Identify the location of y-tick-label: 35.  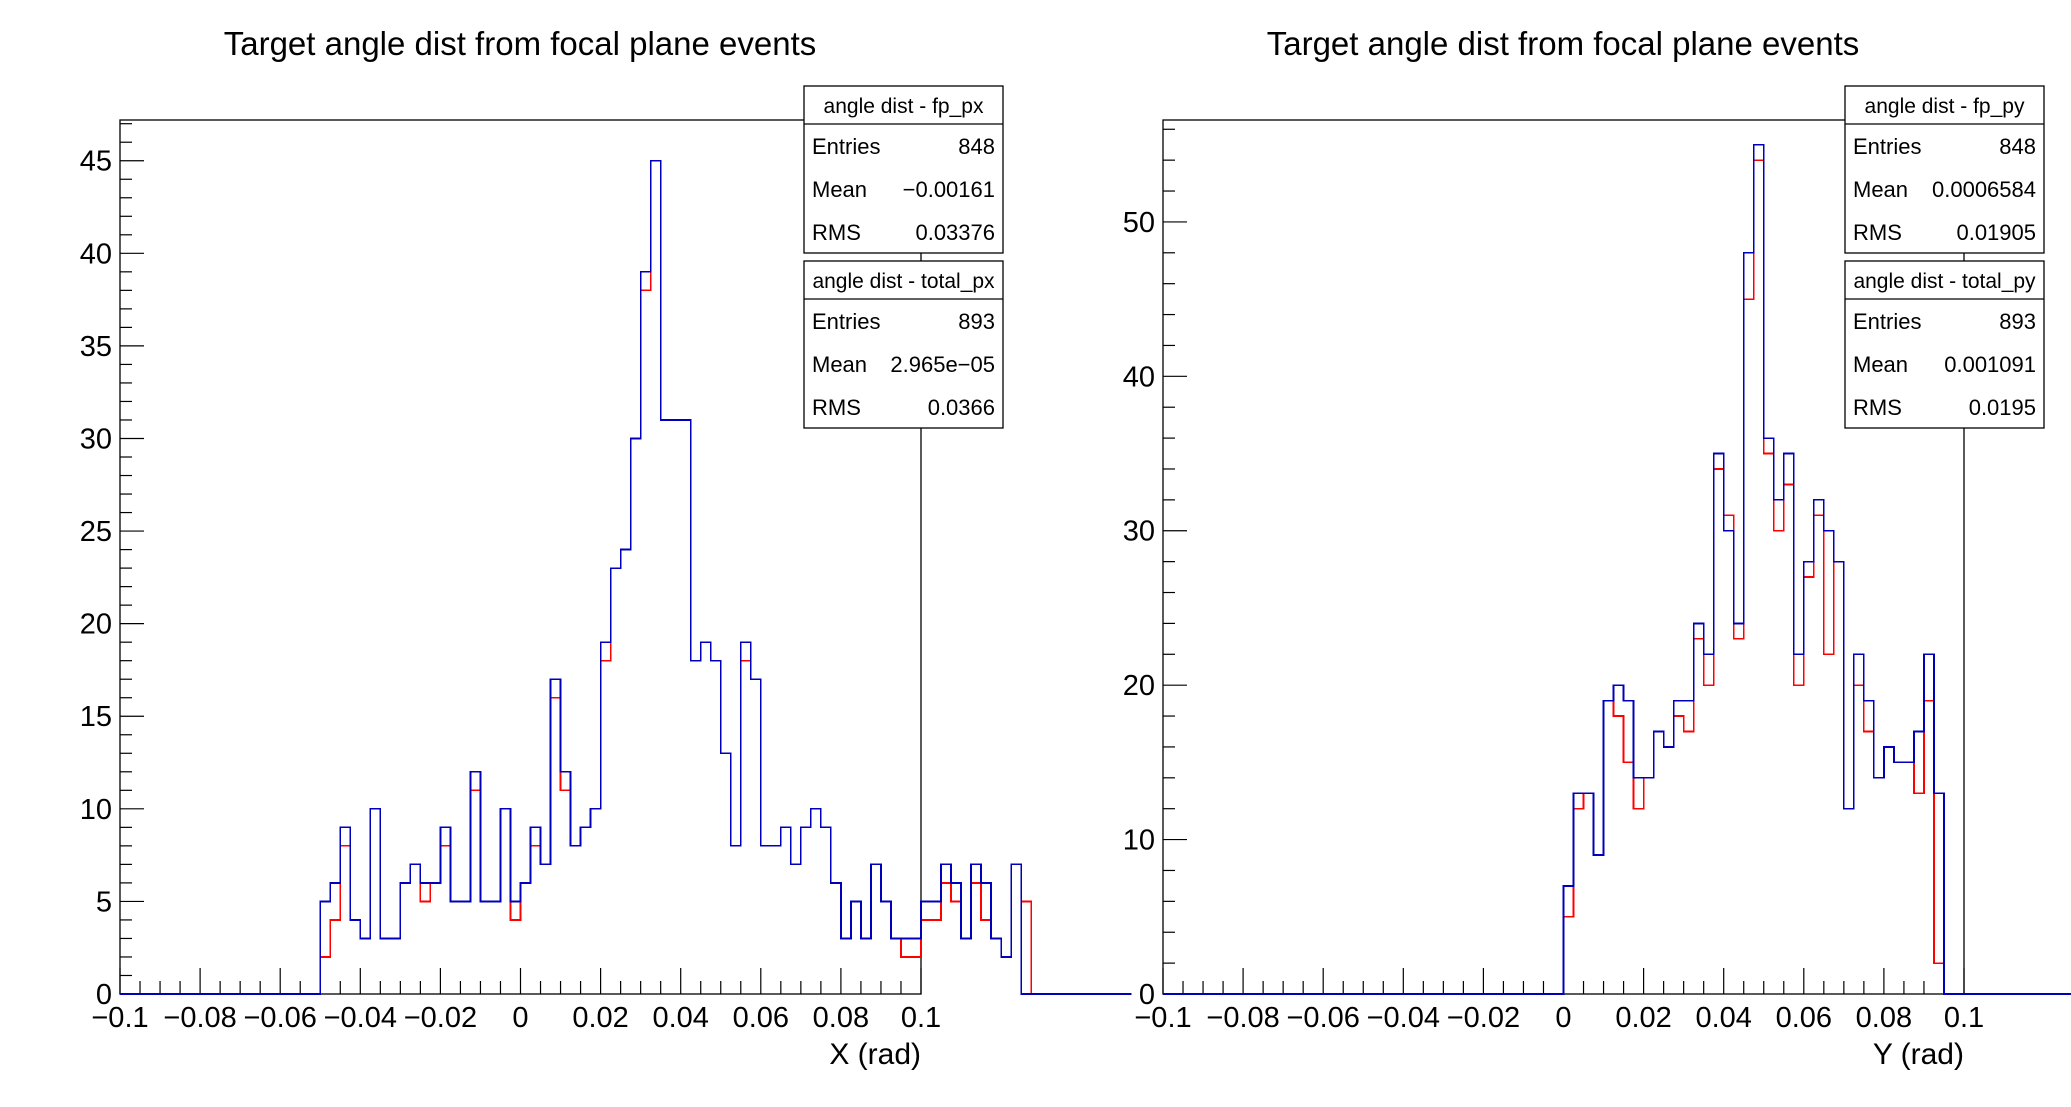
(96, 347).